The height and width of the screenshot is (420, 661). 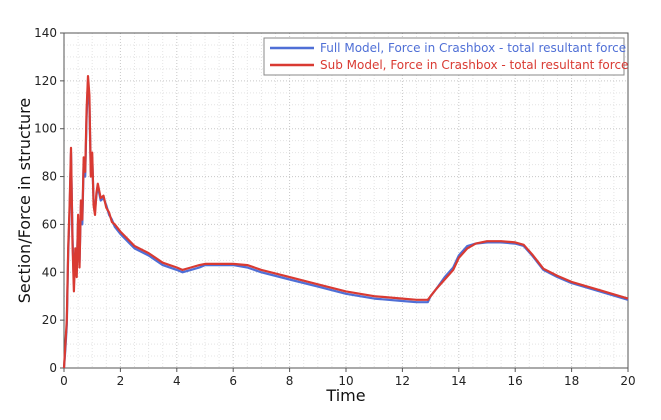 What do you see at coordinates (458, 381) in the screenshot?
I see `x-tick-label: 14` at bounding box center [458, 381].